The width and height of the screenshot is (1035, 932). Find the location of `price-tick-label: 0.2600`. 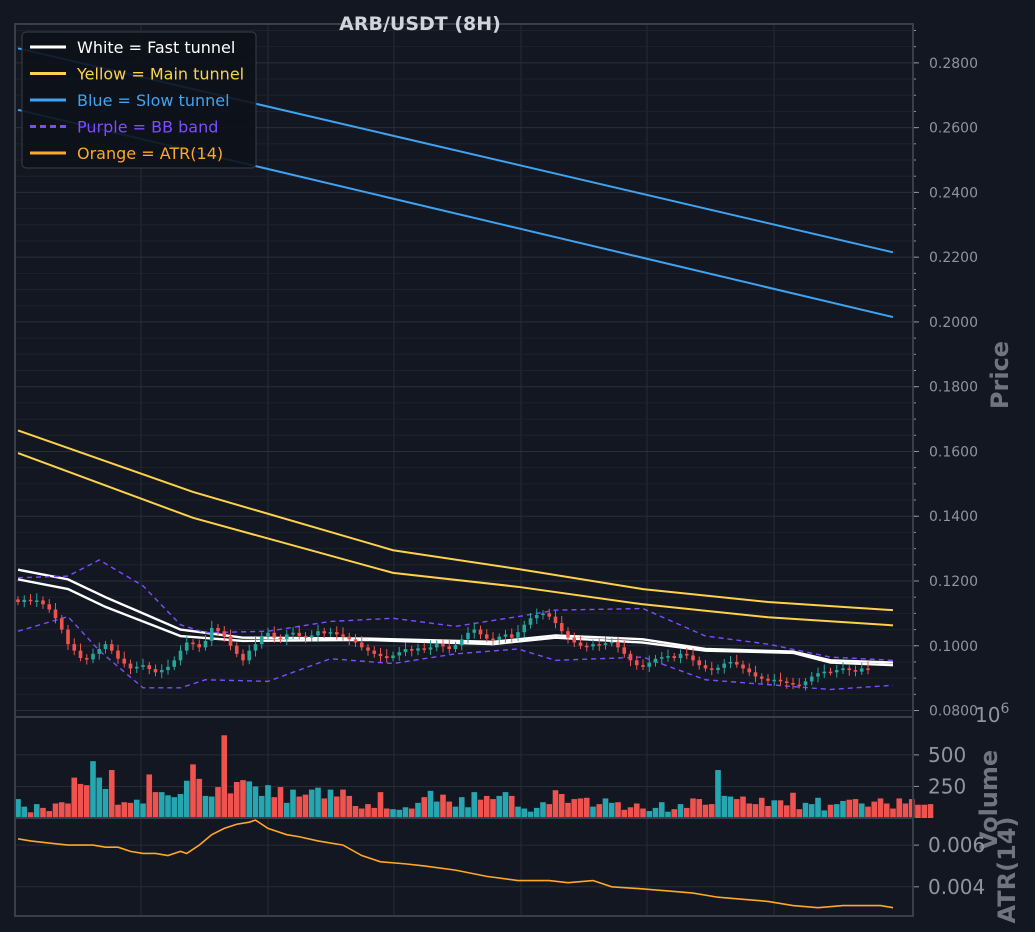

price-tick-label: 0.2600 is located at coordinates (953, 129).